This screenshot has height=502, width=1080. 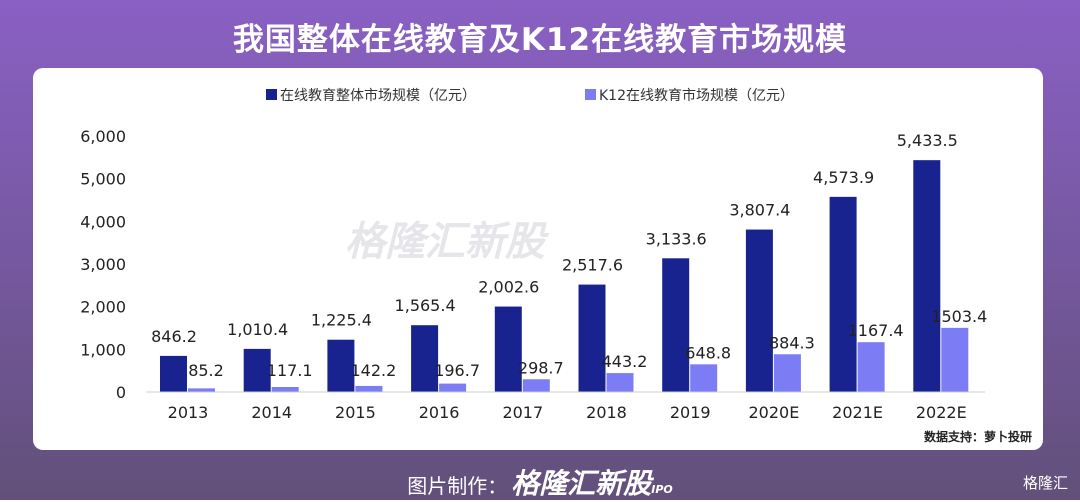 What do you see at coordinates (355, 412) in the screenshot?
I see `x-tick-label: 2015` at bounding box center [355, 412].